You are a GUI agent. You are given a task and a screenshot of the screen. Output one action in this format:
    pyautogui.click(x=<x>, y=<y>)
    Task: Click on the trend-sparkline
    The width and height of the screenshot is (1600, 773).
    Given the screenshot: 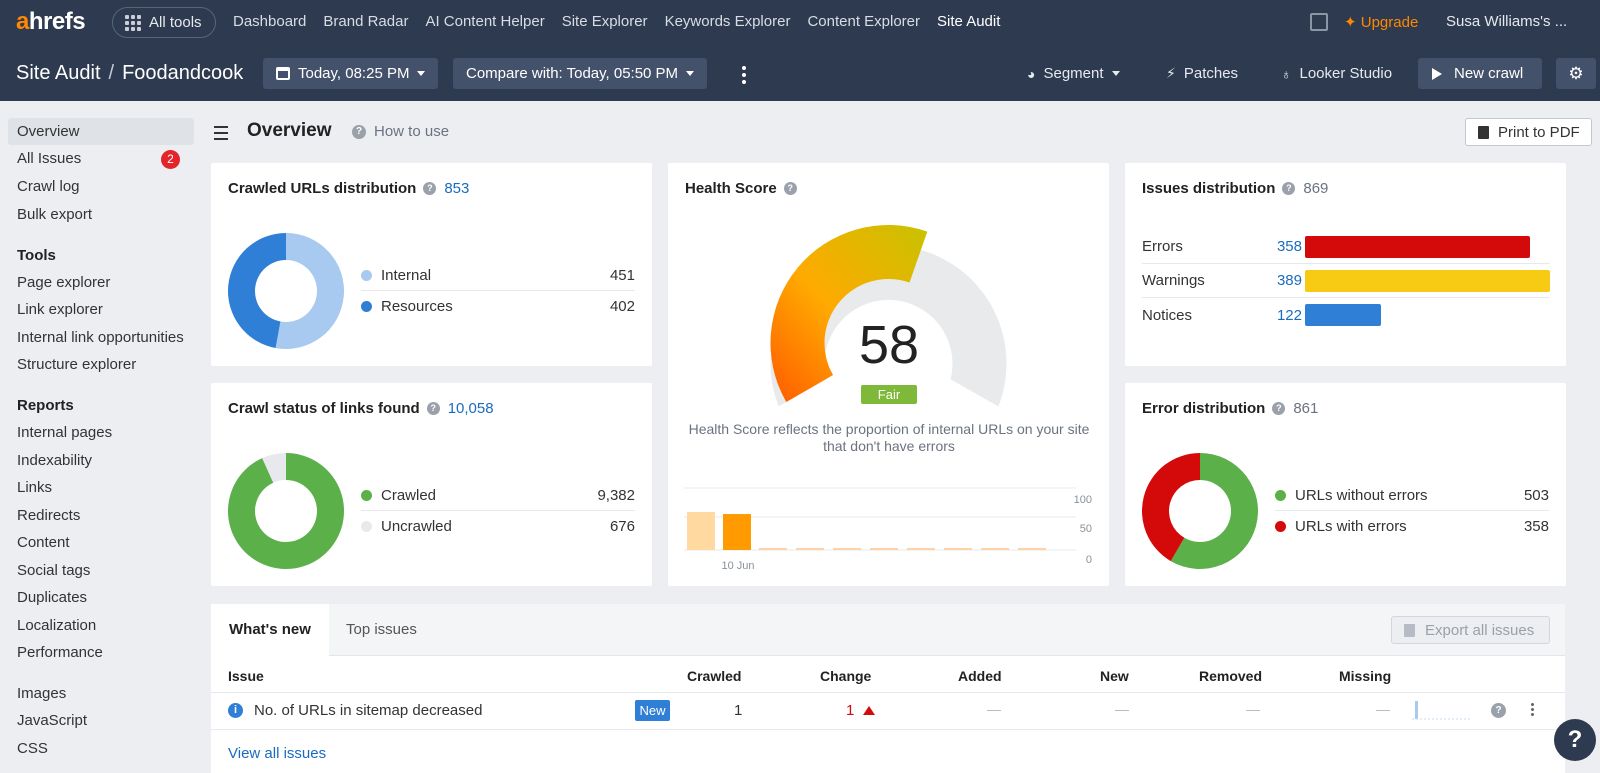 What is the action you would take?
    pyautogui.click(x=1441, y=710)
    